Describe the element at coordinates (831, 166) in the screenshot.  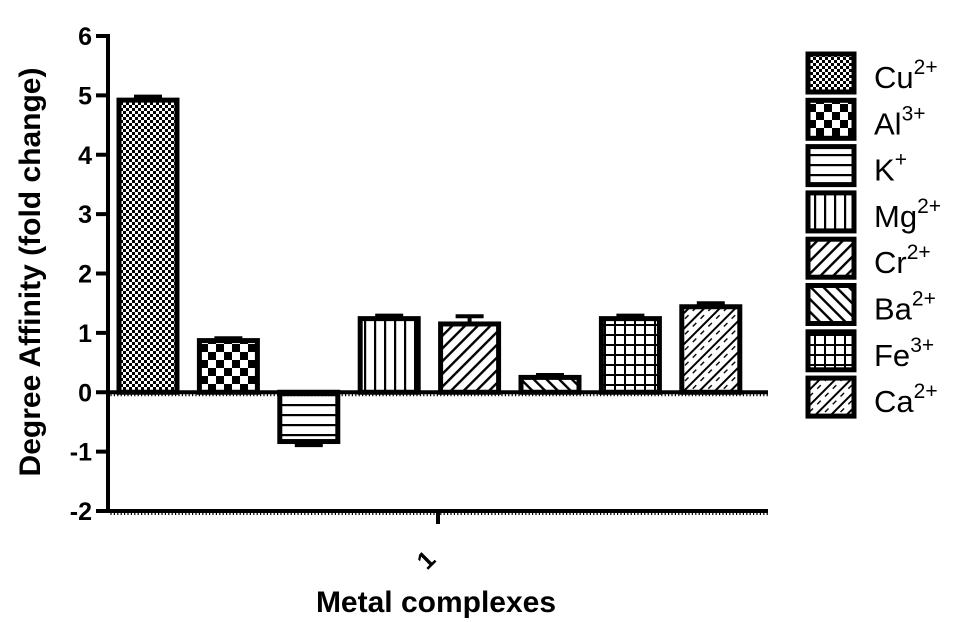
I see `legend-swatch-k` at that location.